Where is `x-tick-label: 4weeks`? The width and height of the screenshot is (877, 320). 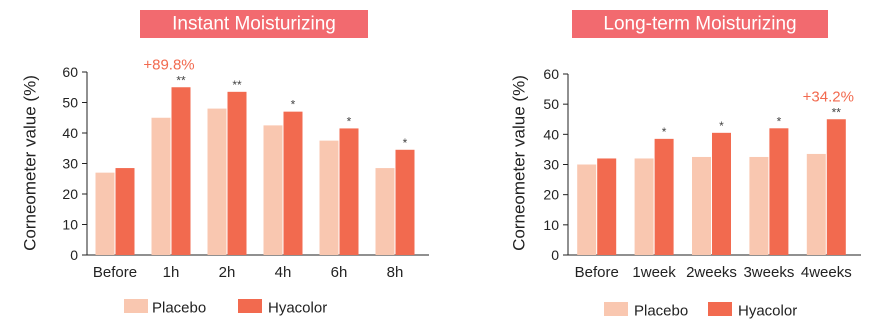 x-tick-label: 4weeks is located at coordinates (826, 272).